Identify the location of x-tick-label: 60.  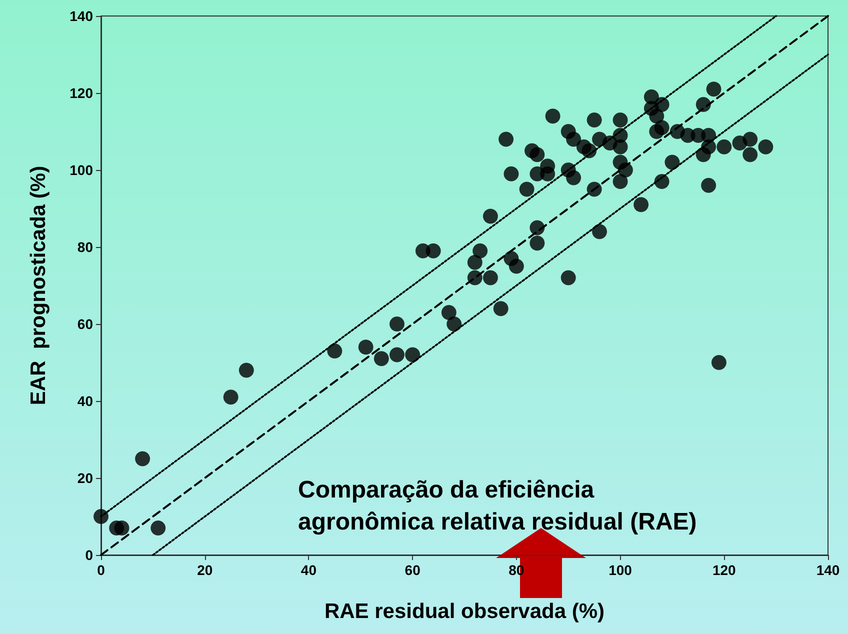
(412, 570).